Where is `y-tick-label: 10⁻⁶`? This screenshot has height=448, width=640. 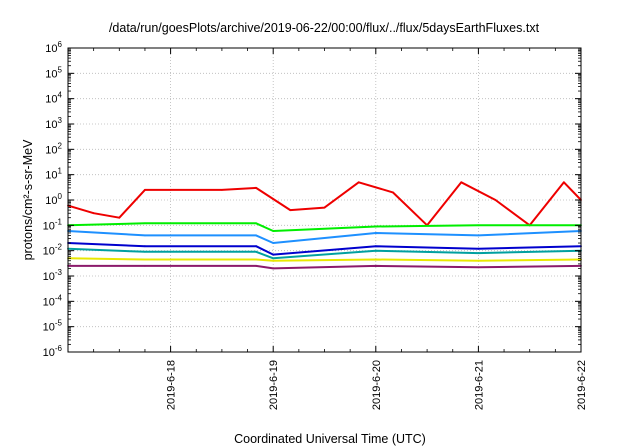
y-tick-label: 10⁻⁶ is located at coordinates (53, 351).